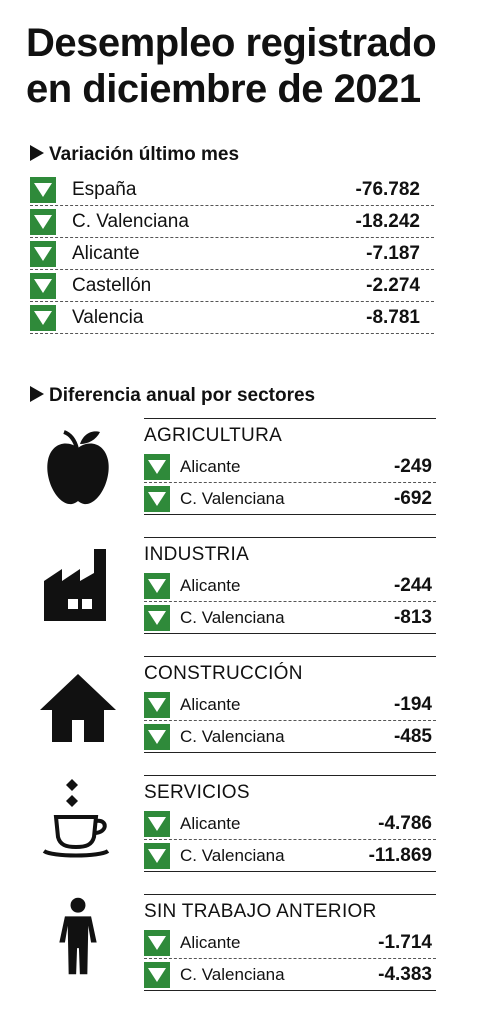  What do you see at coordinates (232, 222) in the screenshot?
I see `table-row: C. Valenciana -18.242` at bounding box center [232, 222].